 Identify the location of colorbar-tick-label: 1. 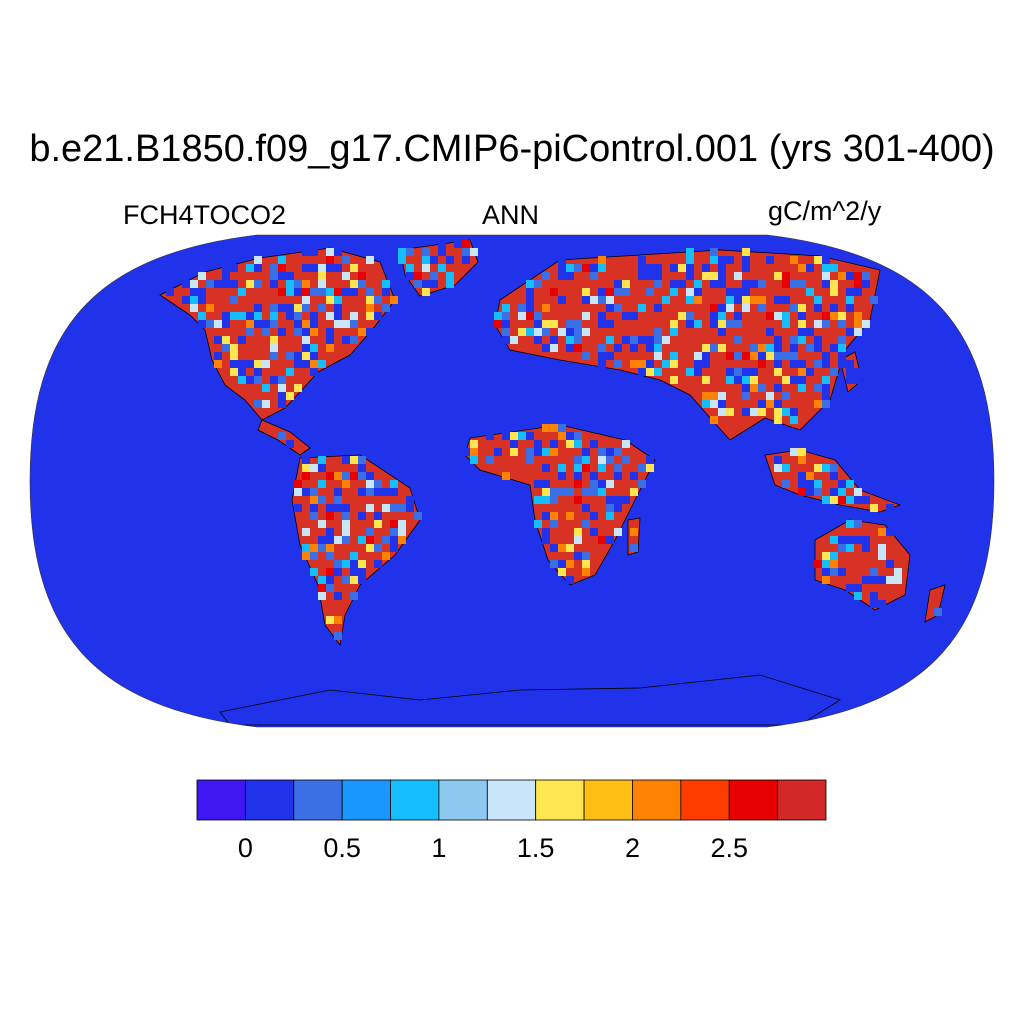
(438, 848).